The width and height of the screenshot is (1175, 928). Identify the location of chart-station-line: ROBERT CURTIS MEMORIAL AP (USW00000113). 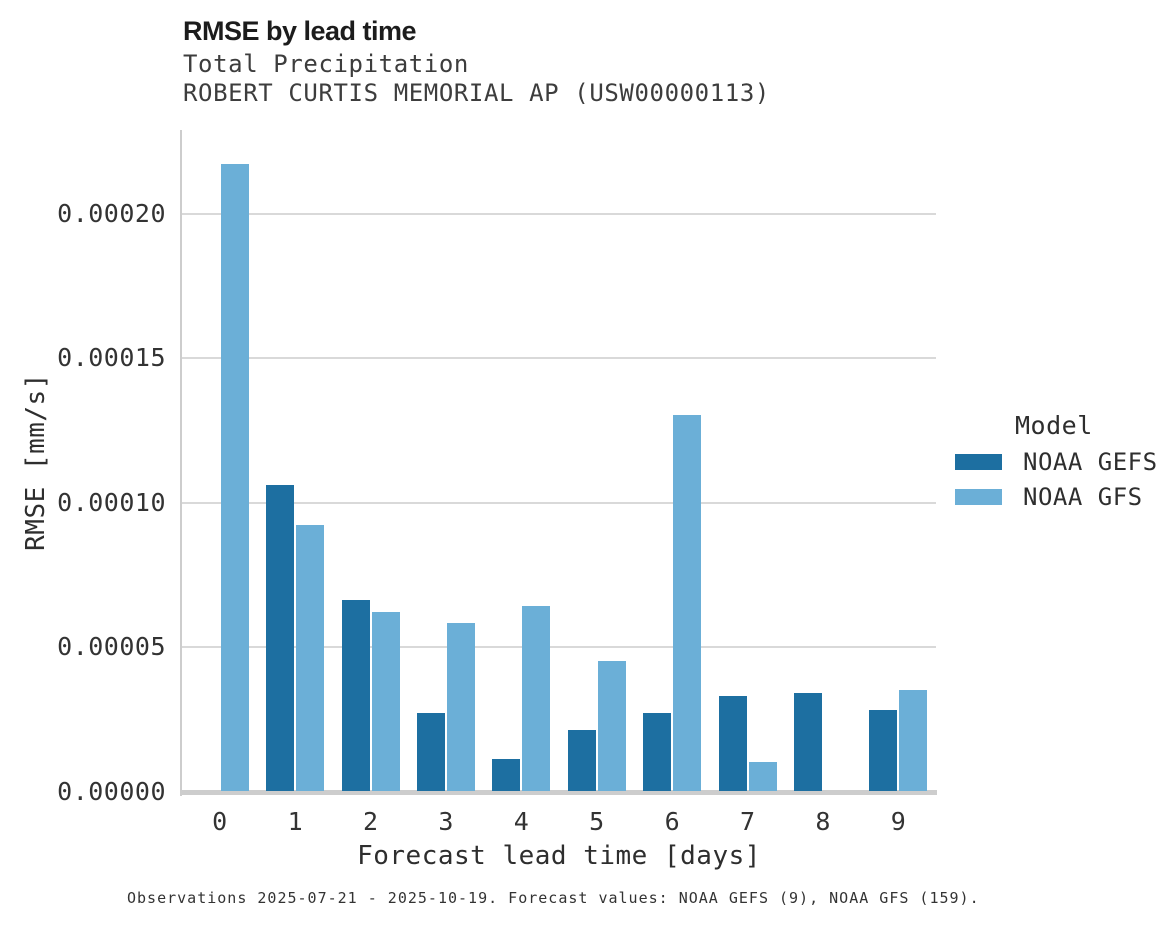
(476, 93).